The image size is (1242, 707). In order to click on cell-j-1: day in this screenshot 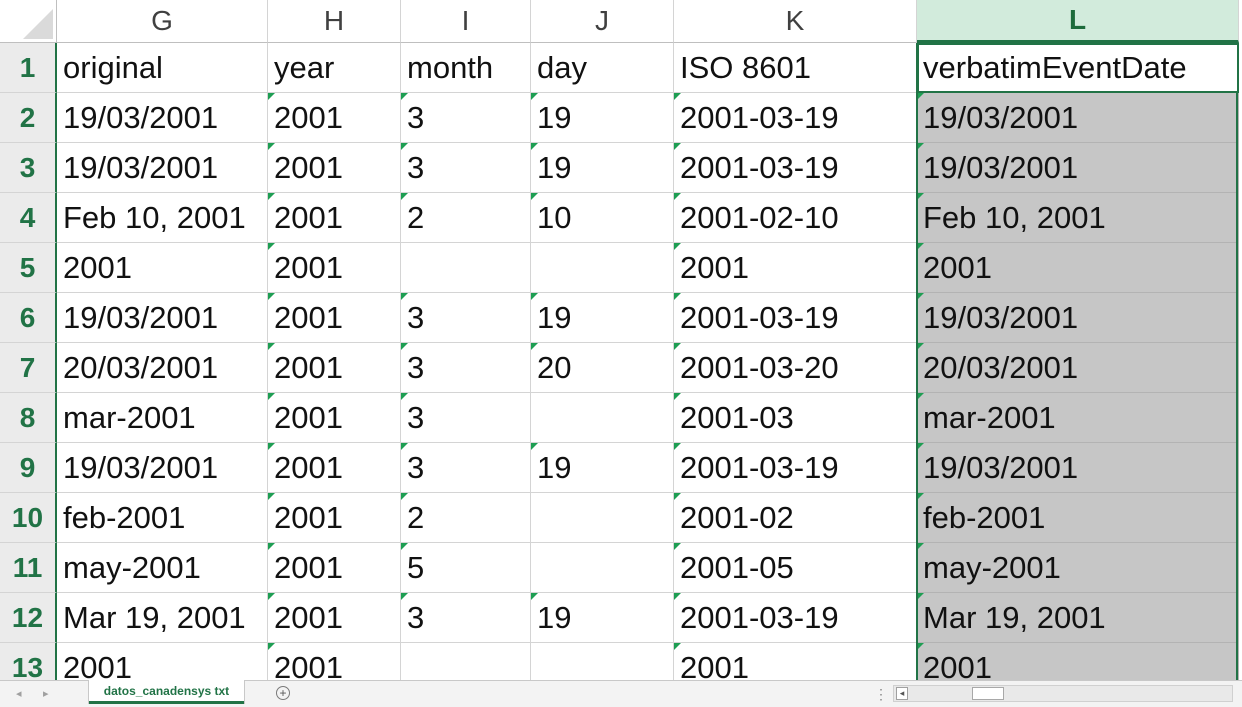, I will do `click(602, 68)`.